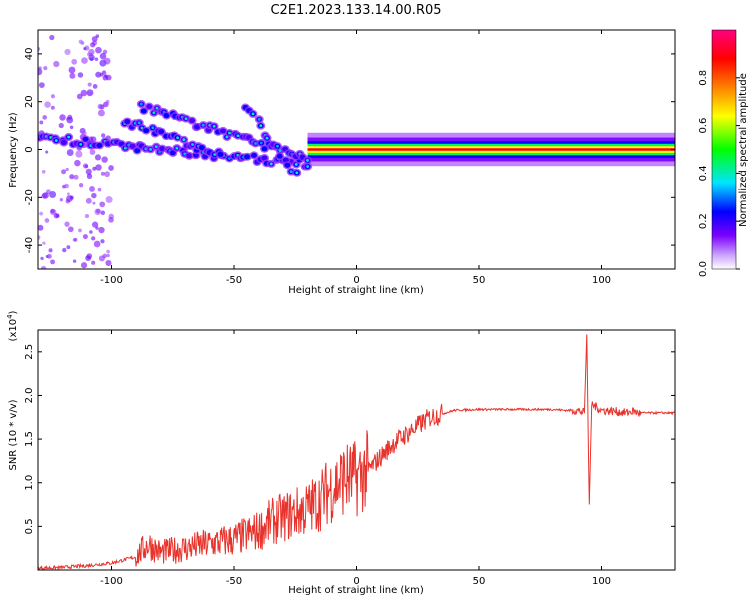  What do you see at coordinates (601, 280) in the screenshot?
I see `spectrogram-x-tick-label: 100` at bounding box center [601, 280].